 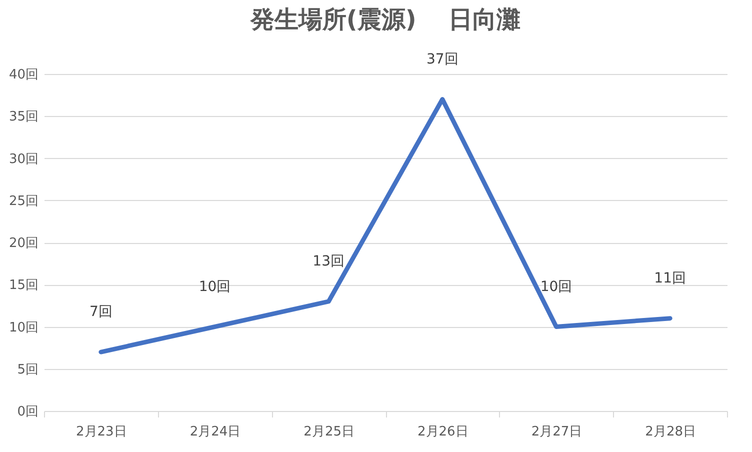 I want to click on y-tick-label: 30回, so click(x=23, y=159).